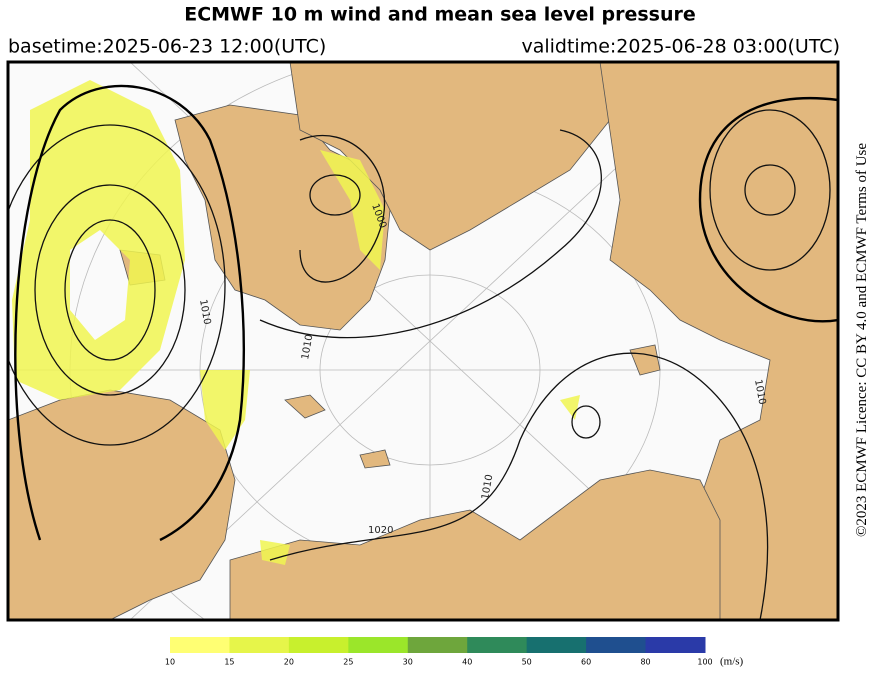 The width and height of the screenshot is (870, 680). Describe the element at coordinates (467, 662) in the screenshot. I see `colorbar-tick-label: 40` at that location.